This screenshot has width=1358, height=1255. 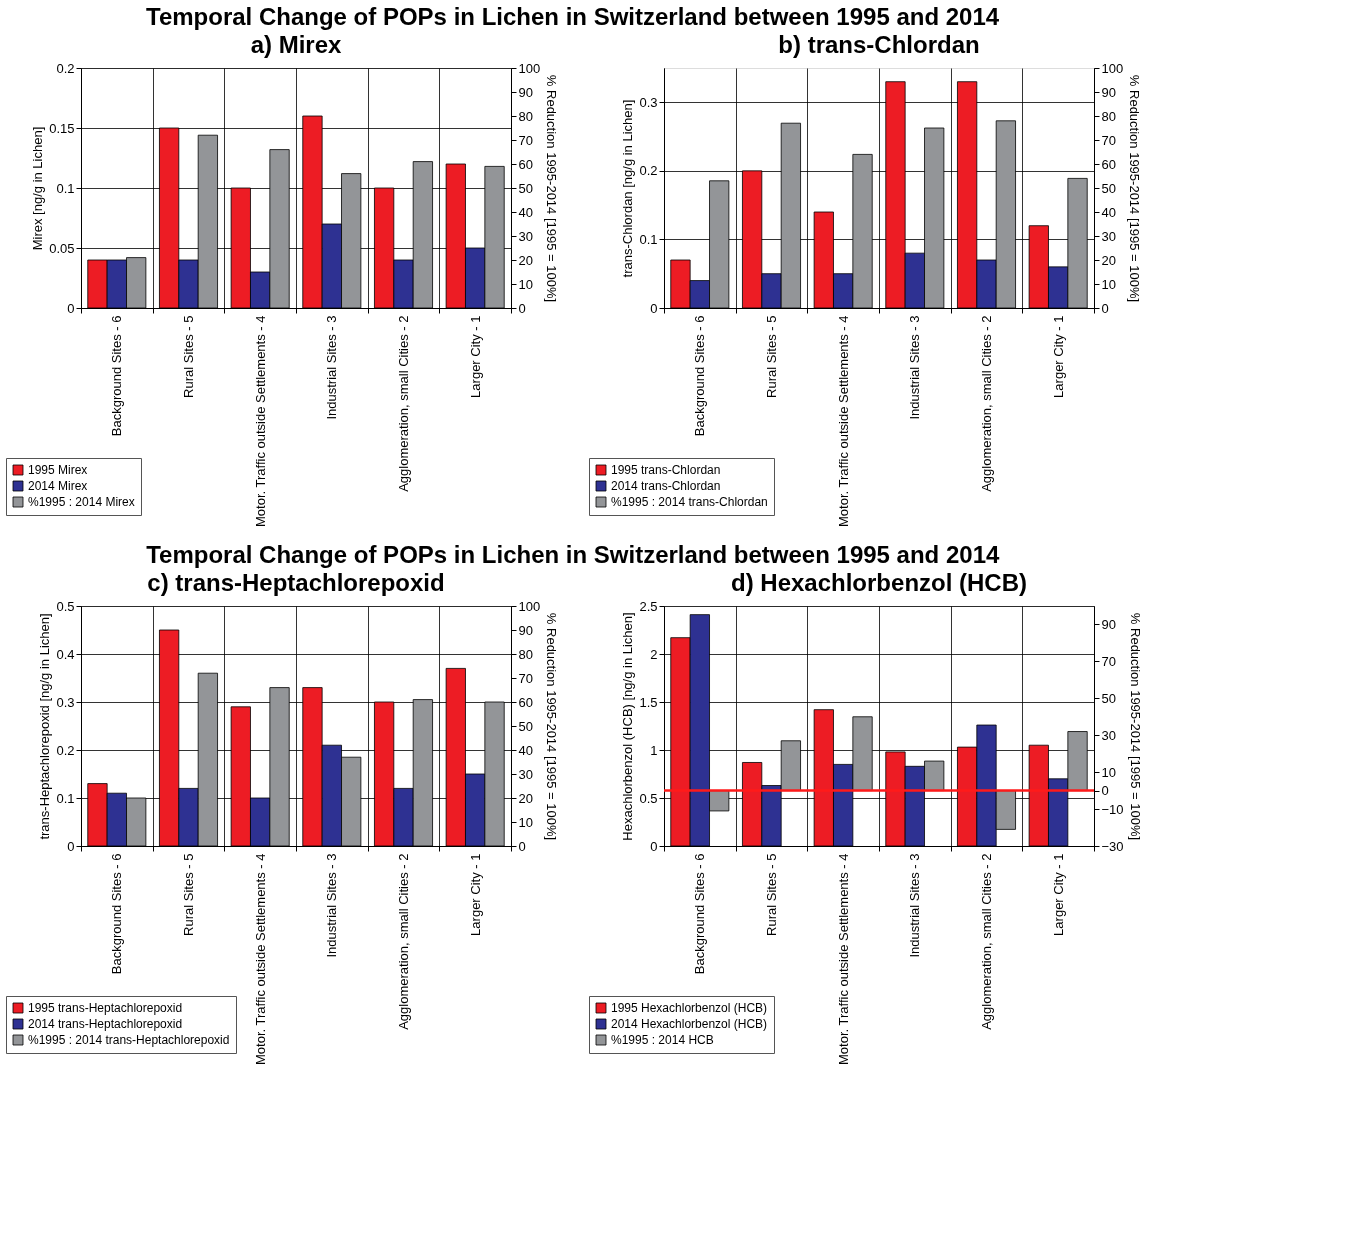 What do you see at coordinates (81, 502) in the screenshot?
I see `legend-label: %1995 : 2014 Mirex` at bounding box center [81, 502].